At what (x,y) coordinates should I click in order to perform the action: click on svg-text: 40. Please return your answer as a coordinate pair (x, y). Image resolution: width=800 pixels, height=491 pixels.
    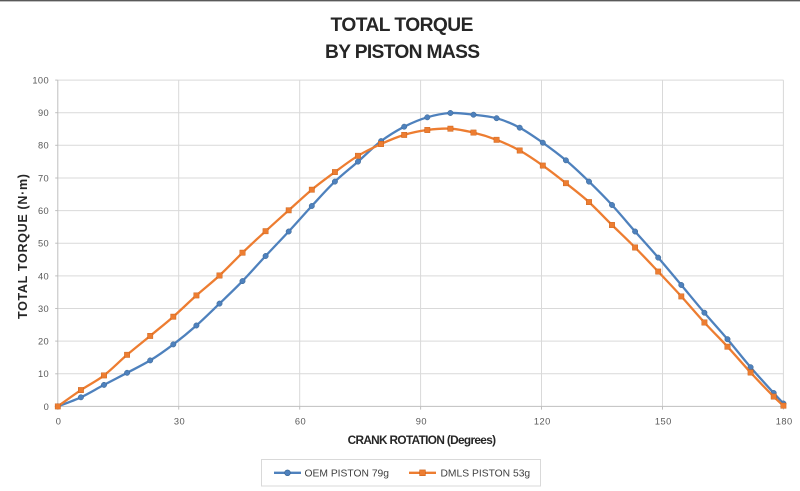
    Looking at the image, I should click on (43, 276).